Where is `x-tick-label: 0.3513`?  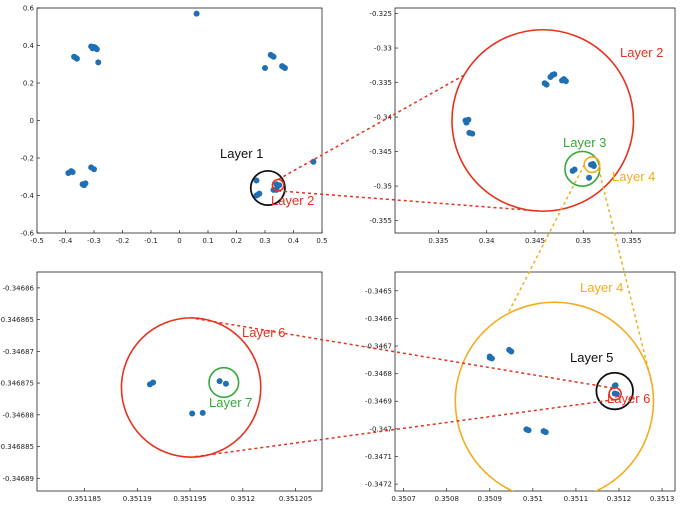 x-tick-label: 0.3513 is located at coordinates (662, 499).